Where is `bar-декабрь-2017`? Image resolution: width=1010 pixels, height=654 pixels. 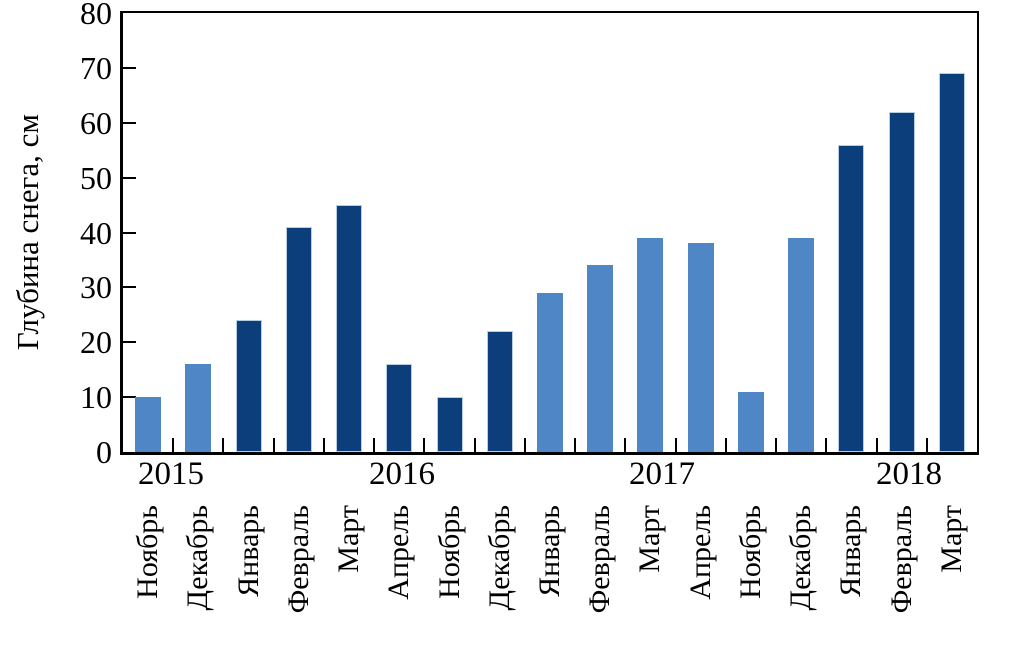
bar-декабрь-2017 is located at coordinates (801, 344).